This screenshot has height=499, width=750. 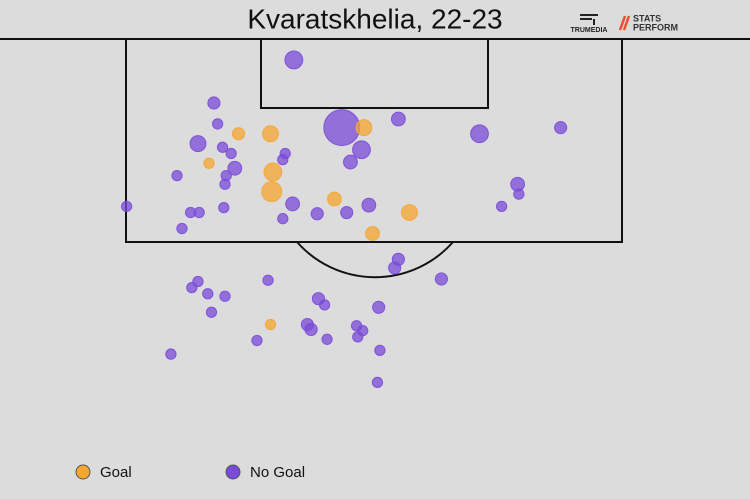 What do you see at coordinates (647, 18) in the screenshot?
I see `brand: STATS` at bounding box center [647, 18].